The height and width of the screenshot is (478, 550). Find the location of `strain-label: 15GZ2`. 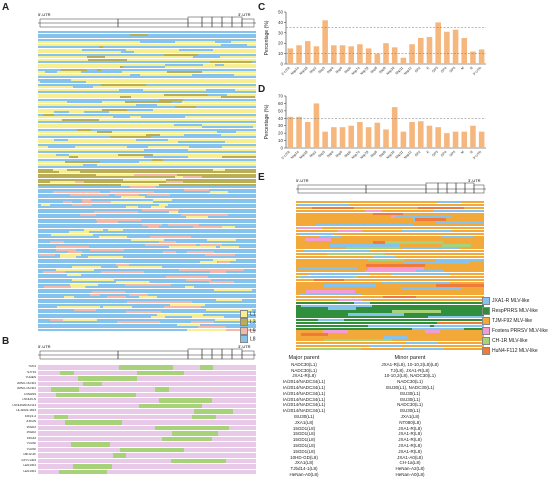

strain-label: 15GZ2 is located at coordinates (31, 437).